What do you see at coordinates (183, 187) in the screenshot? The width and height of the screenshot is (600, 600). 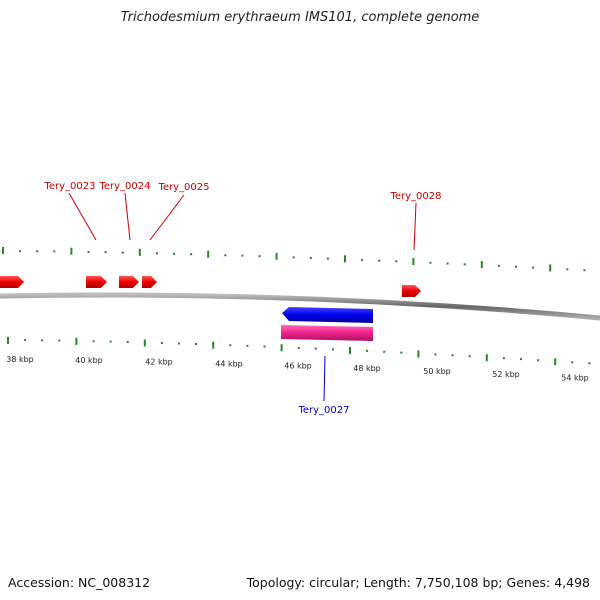 I see `gene-label-tery-0025: Tery_0025` at bounding box center [183, 187].